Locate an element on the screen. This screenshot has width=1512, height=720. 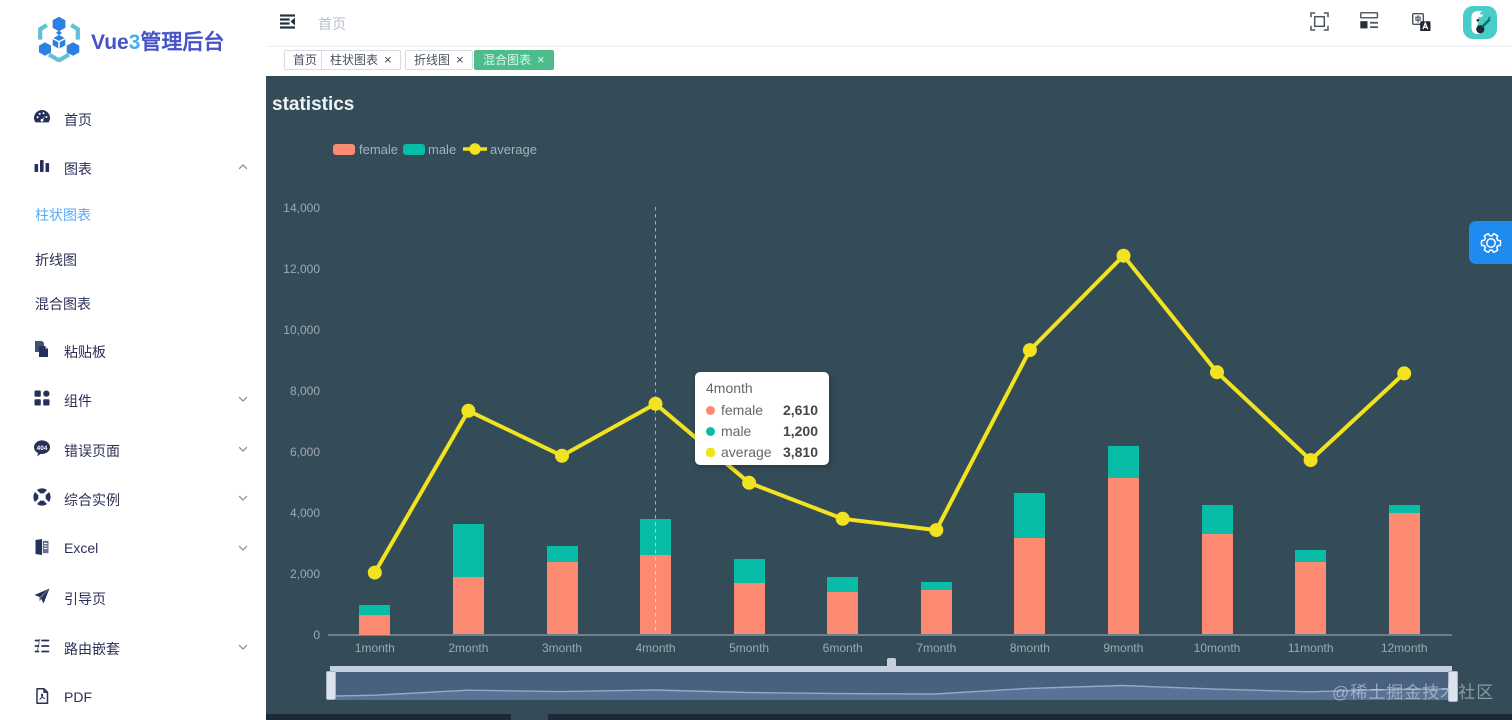
svg-text: 404 is located at coordinates (42, 447).